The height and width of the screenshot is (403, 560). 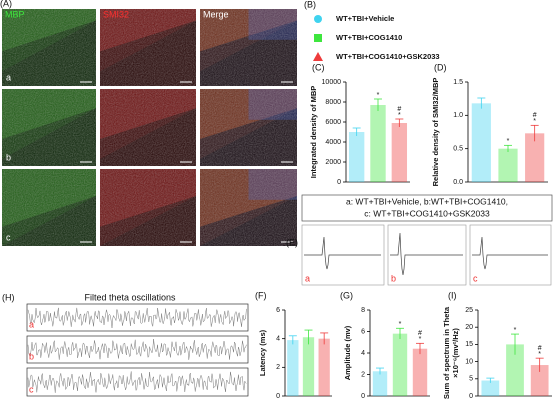 What do you see at coordinates (427, 201) in the screenshot?
I see `note-text: a: WT+TBI+Vehicle, b:WT+TBI+COG1410,` at bounding box center [427, 201].